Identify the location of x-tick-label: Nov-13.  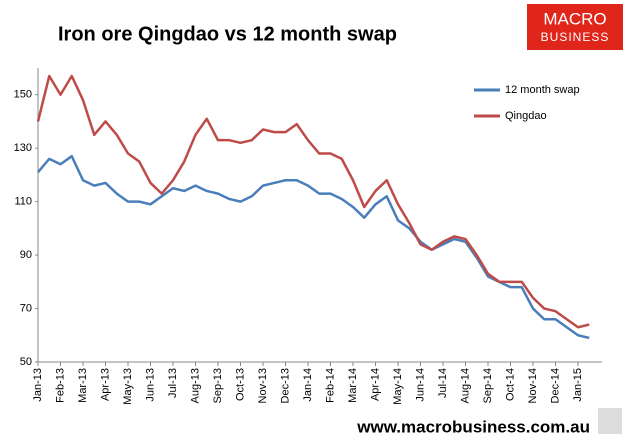
(263, 385).